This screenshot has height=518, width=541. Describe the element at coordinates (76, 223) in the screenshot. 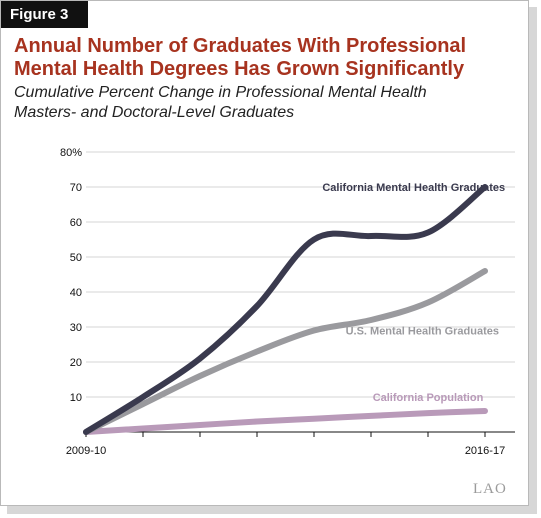

I see `y-tick-label-60: 60` at that location.